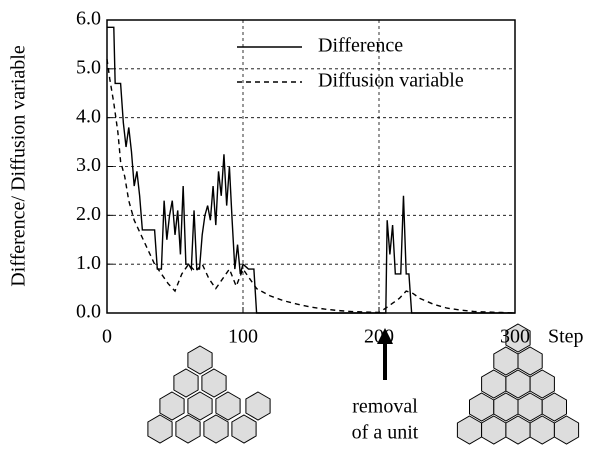 Image resolution: width=614 pixels, height=456 pixels. Describe the element at coordinates (566, 337) in the screenshot. I see `x-axis-label: Step` at that location.